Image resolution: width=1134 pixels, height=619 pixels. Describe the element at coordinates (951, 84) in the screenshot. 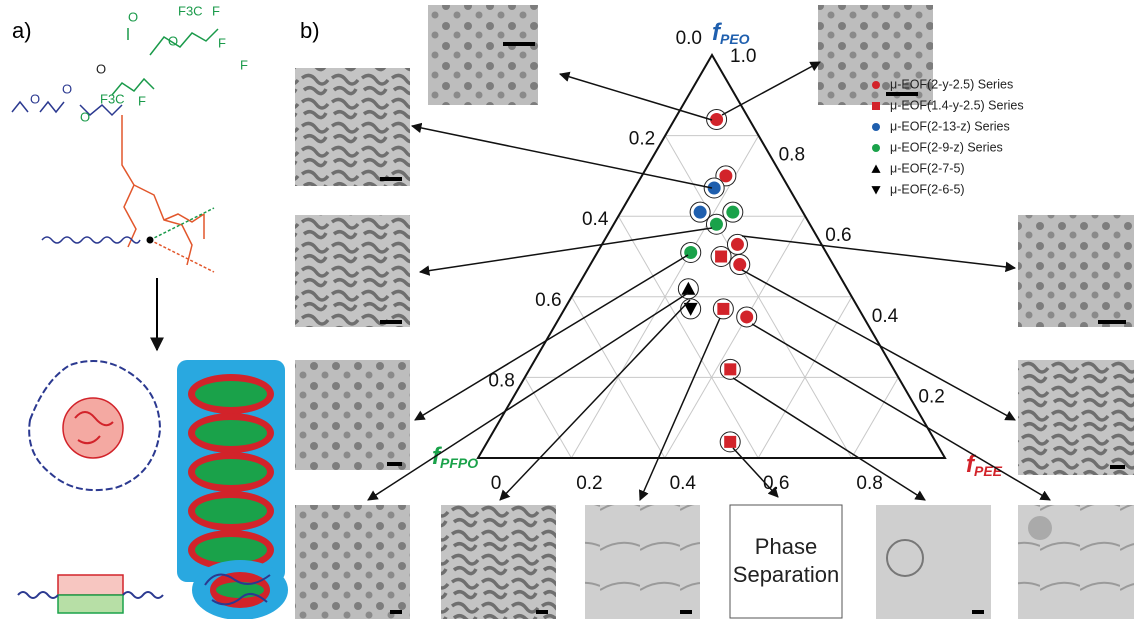

I see `legend-entry: μ-EOF(2-y-2.5) Series` at that location.